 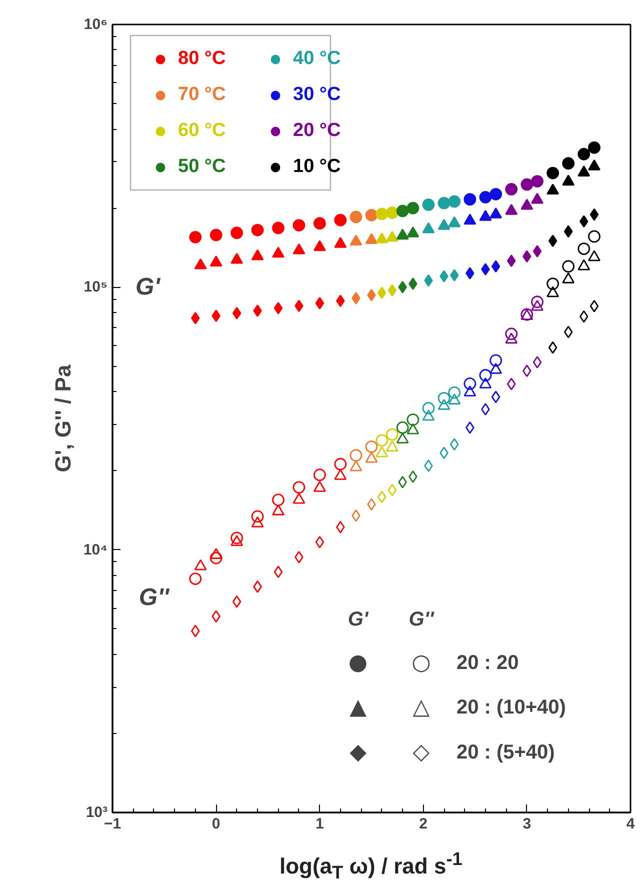 What do you see at coordinates (421, 707) in the screenshot?
I see `annotation: △` at bounding box center [421, 707].